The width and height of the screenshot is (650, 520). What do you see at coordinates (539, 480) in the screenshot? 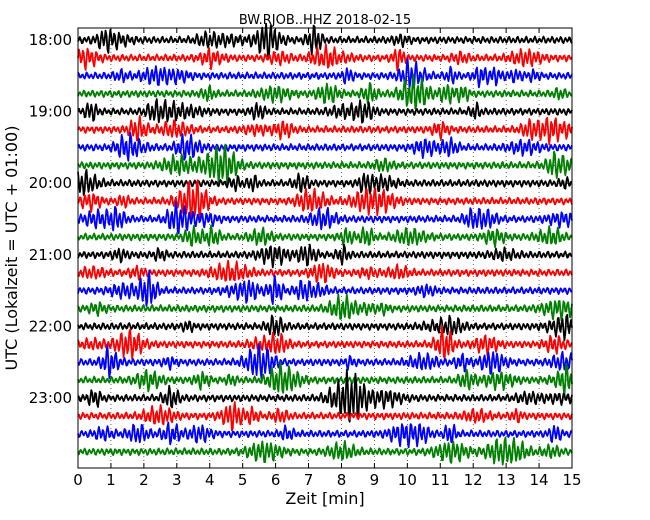
I see `x-tick-label: 14` at bounding box center [539, 480].